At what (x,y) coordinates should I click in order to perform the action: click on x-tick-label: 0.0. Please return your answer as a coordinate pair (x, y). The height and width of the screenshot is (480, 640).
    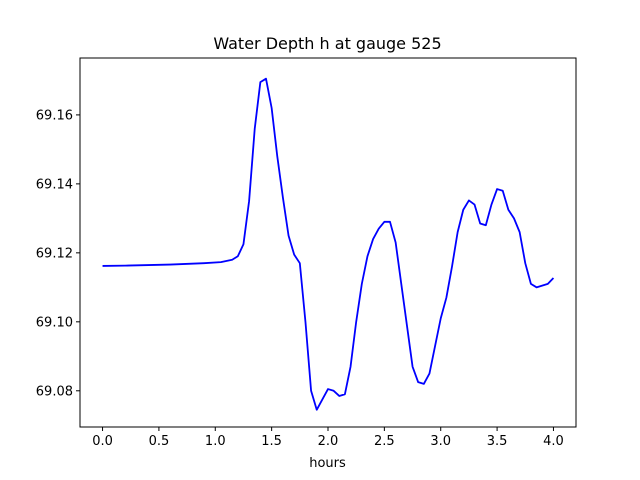
    Looking at the image, I should click on (102, 441).